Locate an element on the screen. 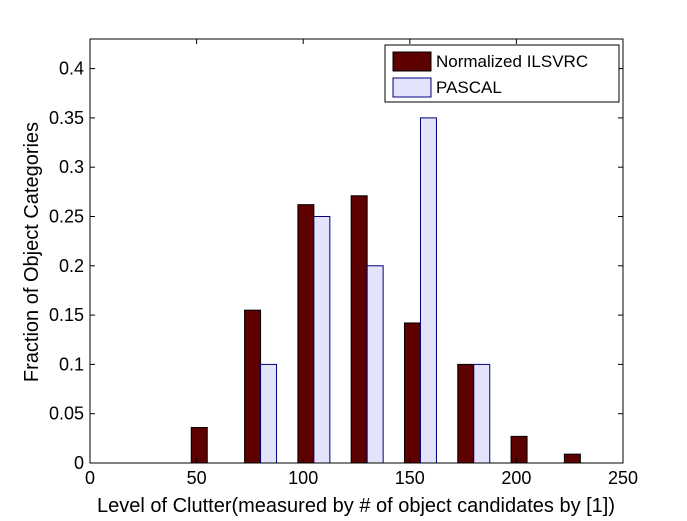  y-tick-label: 0.15 is located at coordinates (66, 315).